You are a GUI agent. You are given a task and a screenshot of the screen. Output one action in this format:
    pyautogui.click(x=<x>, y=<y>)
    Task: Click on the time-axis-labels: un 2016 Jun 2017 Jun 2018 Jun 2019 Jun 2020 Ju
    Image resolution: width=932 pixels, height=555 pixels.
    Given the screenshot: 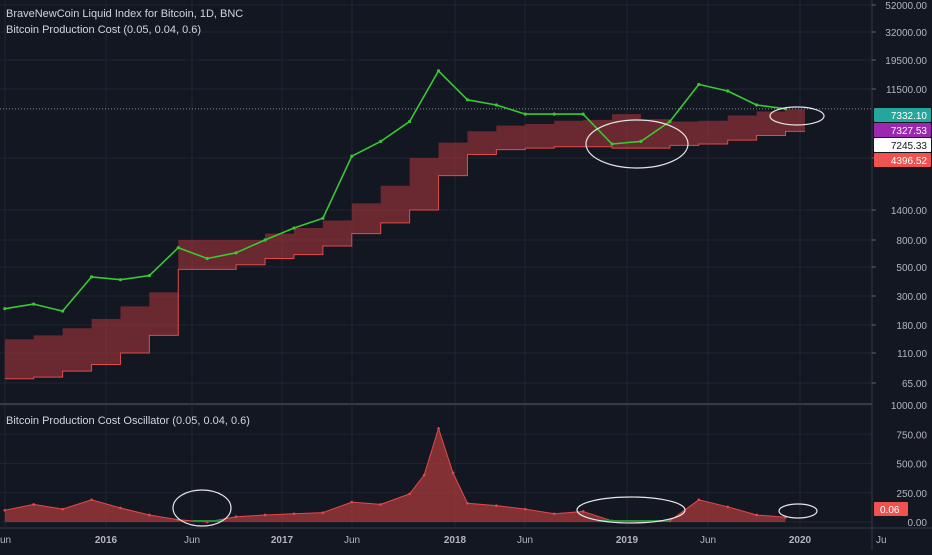 What is the action you would take?
    pyautogui.click(x=443, y=540)
    